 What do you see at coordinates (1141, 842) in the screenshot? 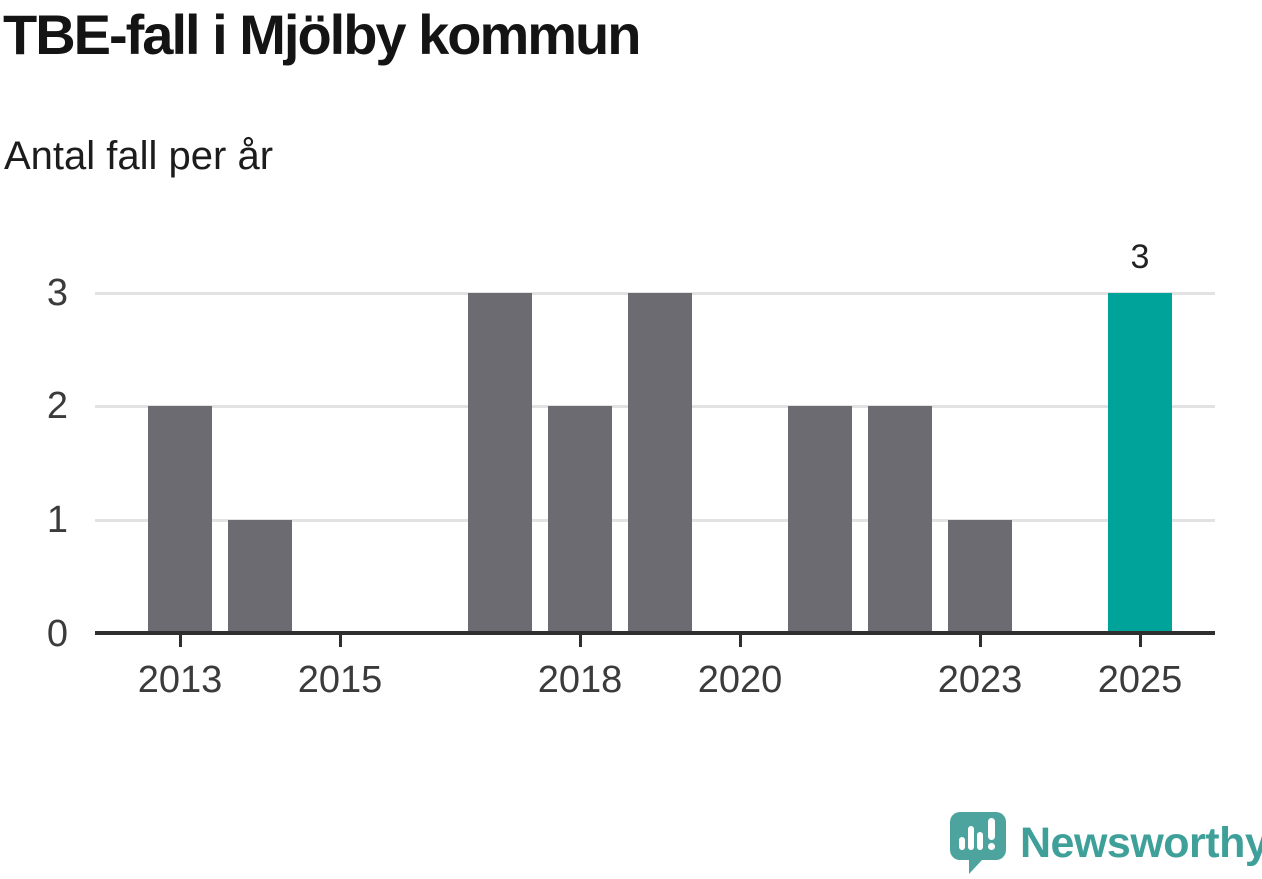
I see `brand-name: Newsworthy` at bounding box center [1141, 842].